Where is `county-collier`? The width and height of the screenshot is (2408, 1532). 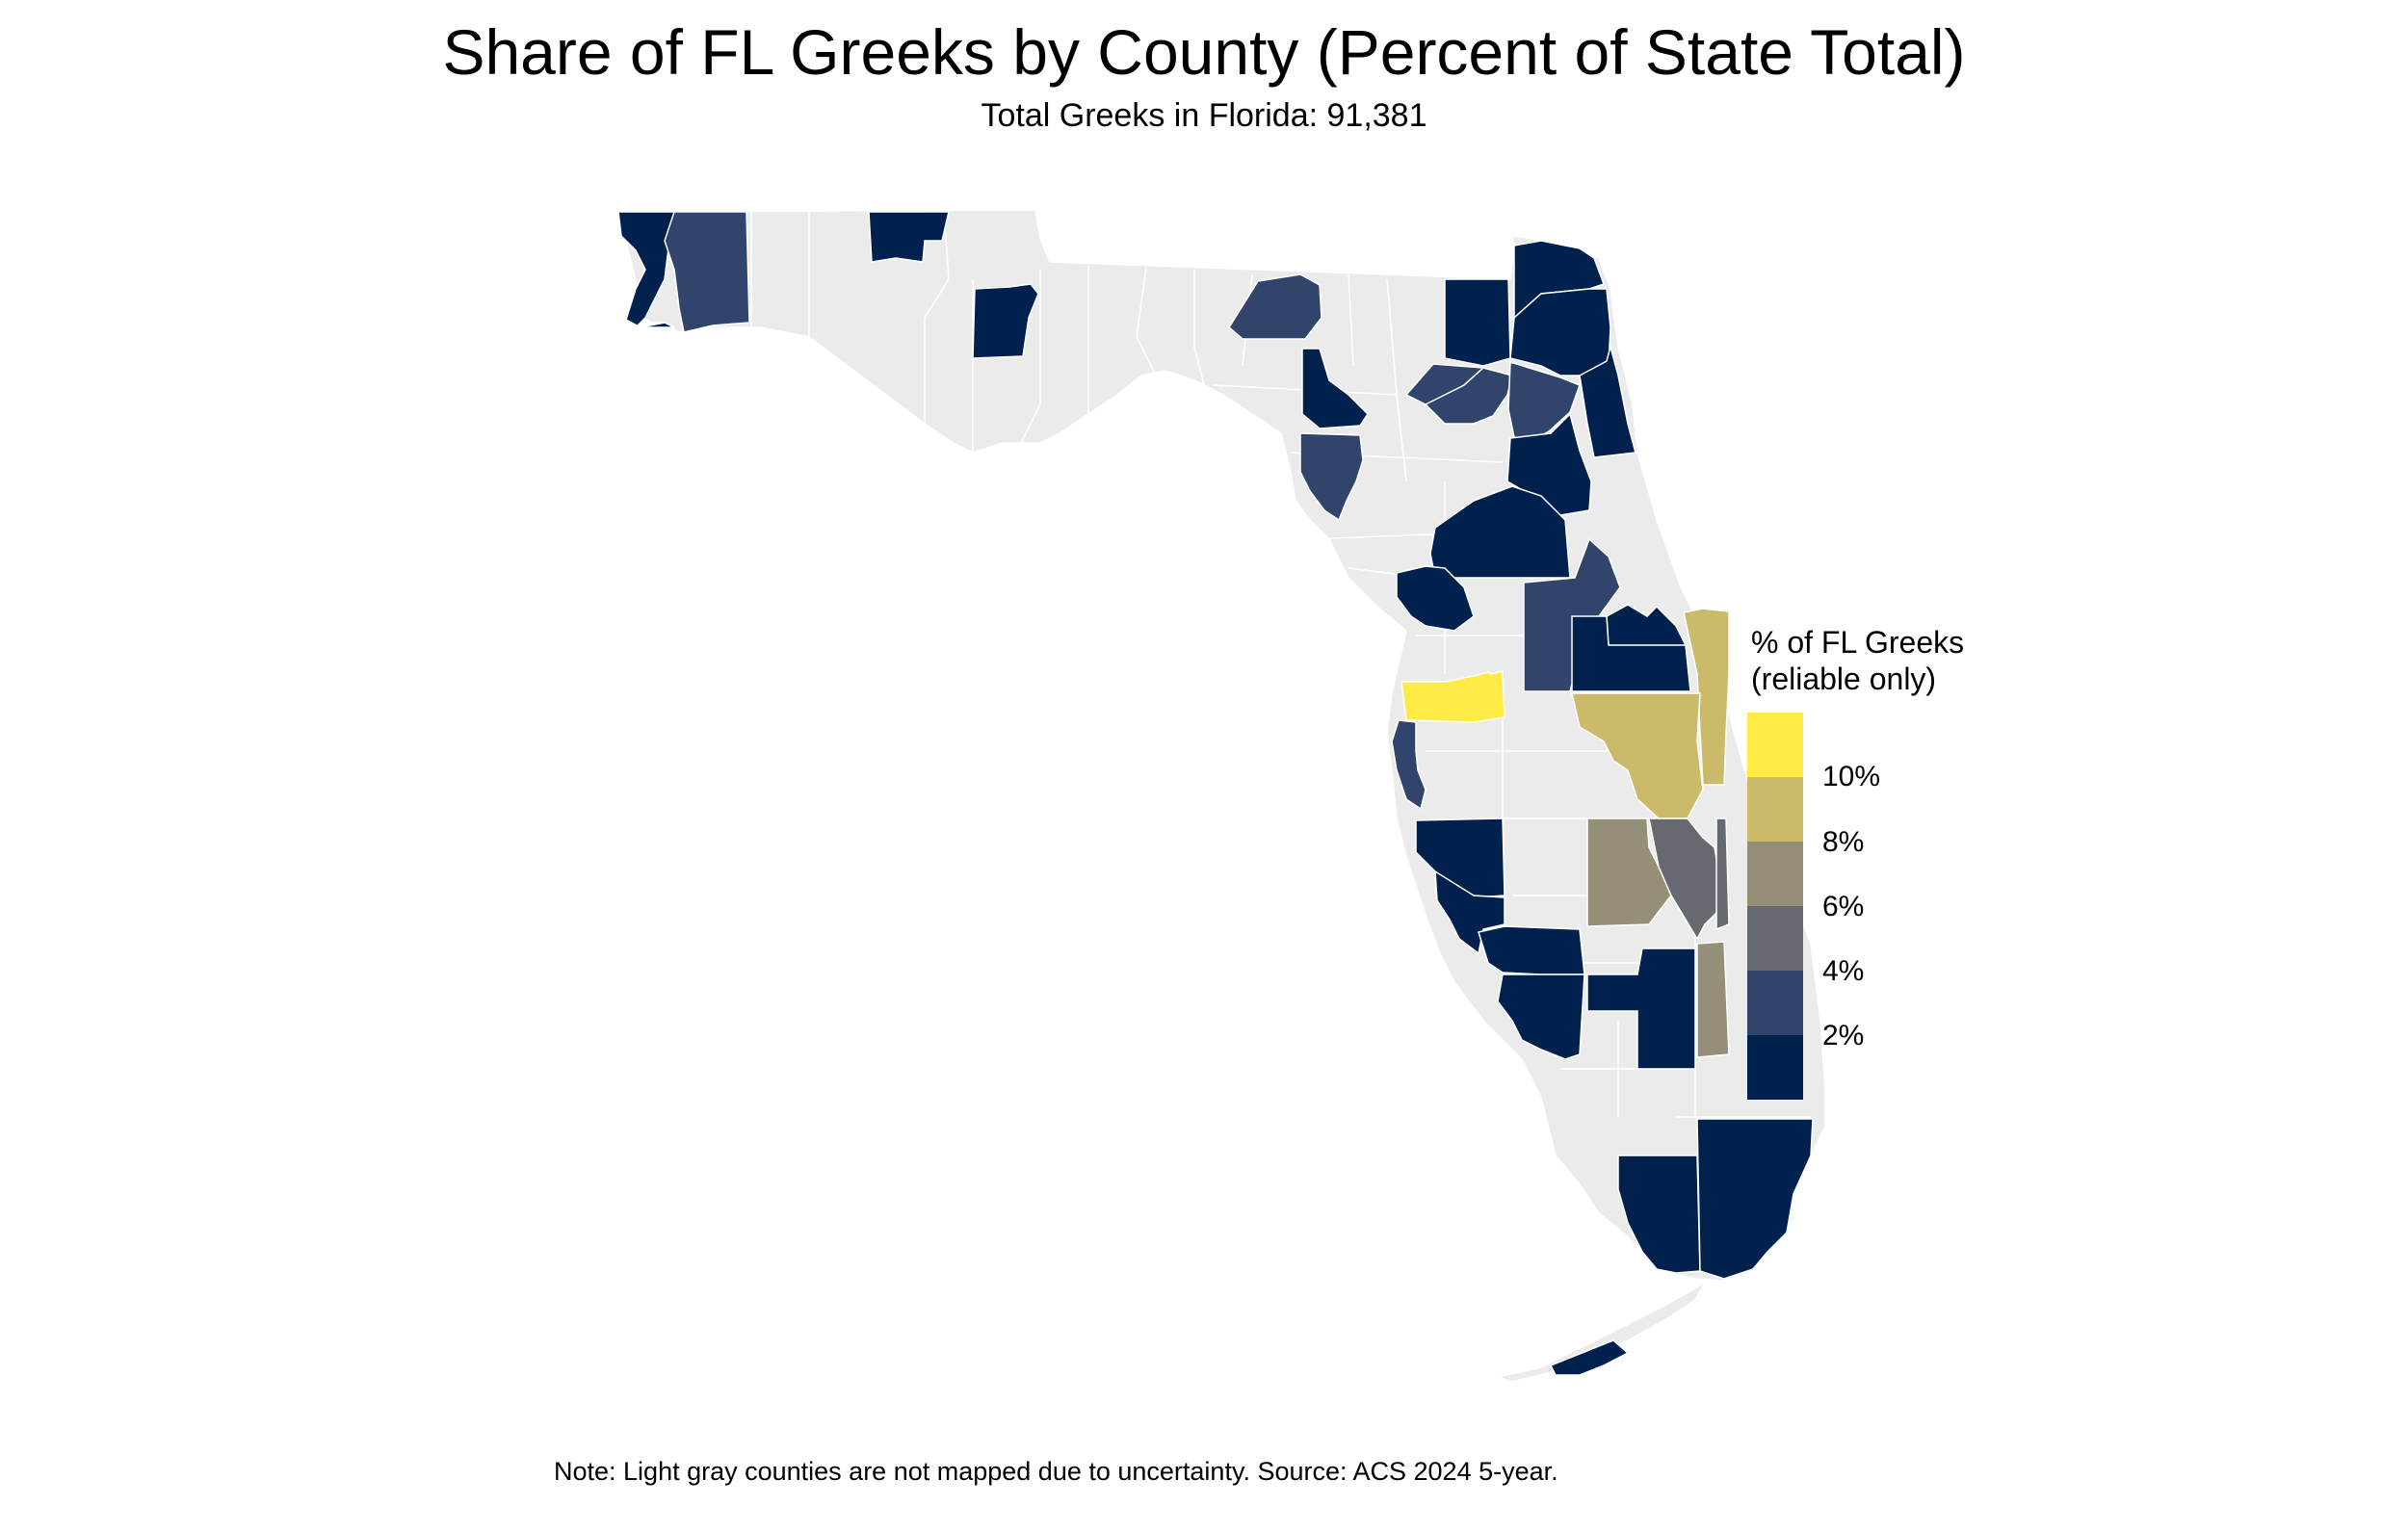 county-collier is located at coordinates (1659, 1214).